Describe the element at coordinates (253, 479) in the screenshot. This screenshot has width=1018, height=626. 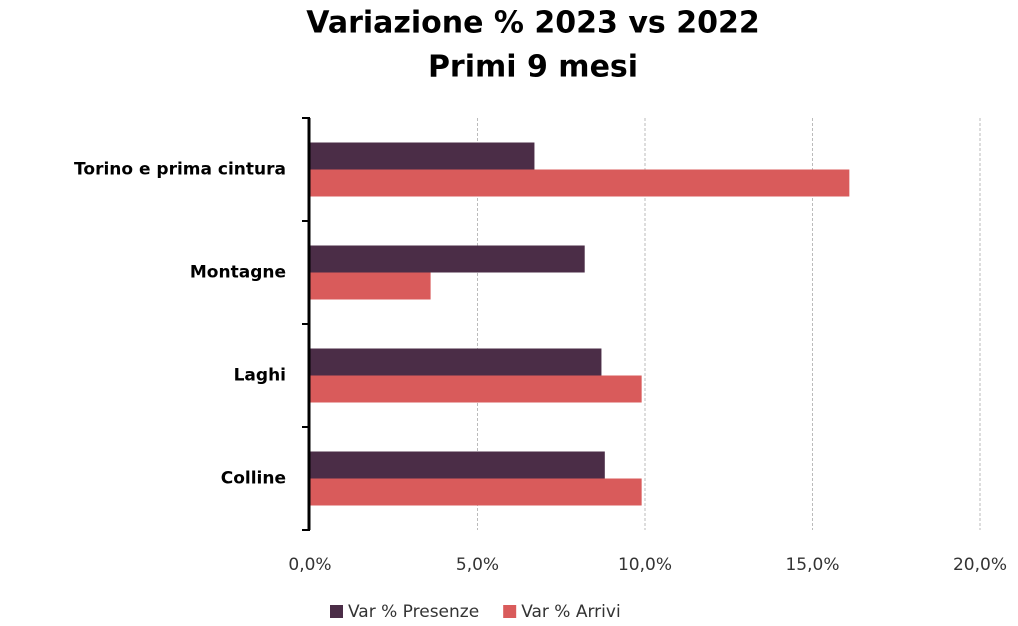
I see `y-tick-label: Colline` at that location.